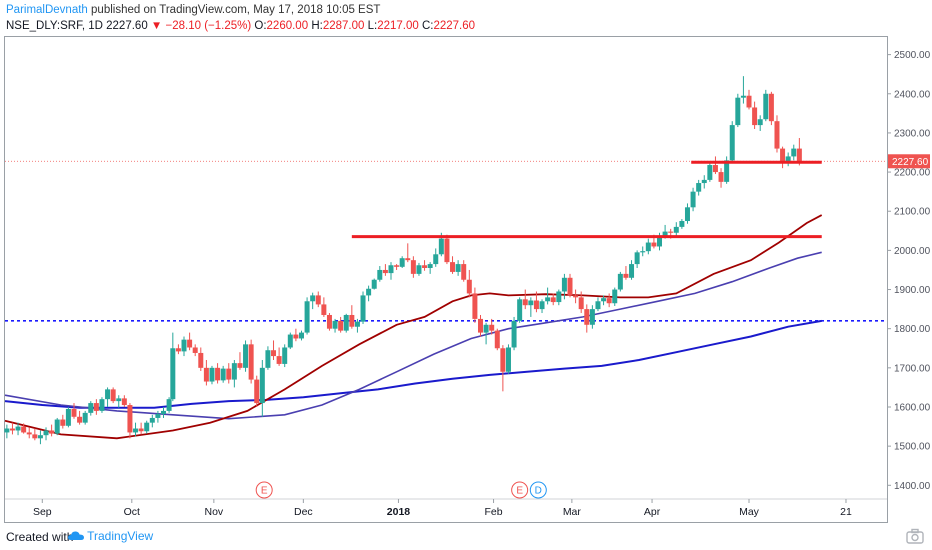  I want to click on sma-long-line, so click(413, 364).